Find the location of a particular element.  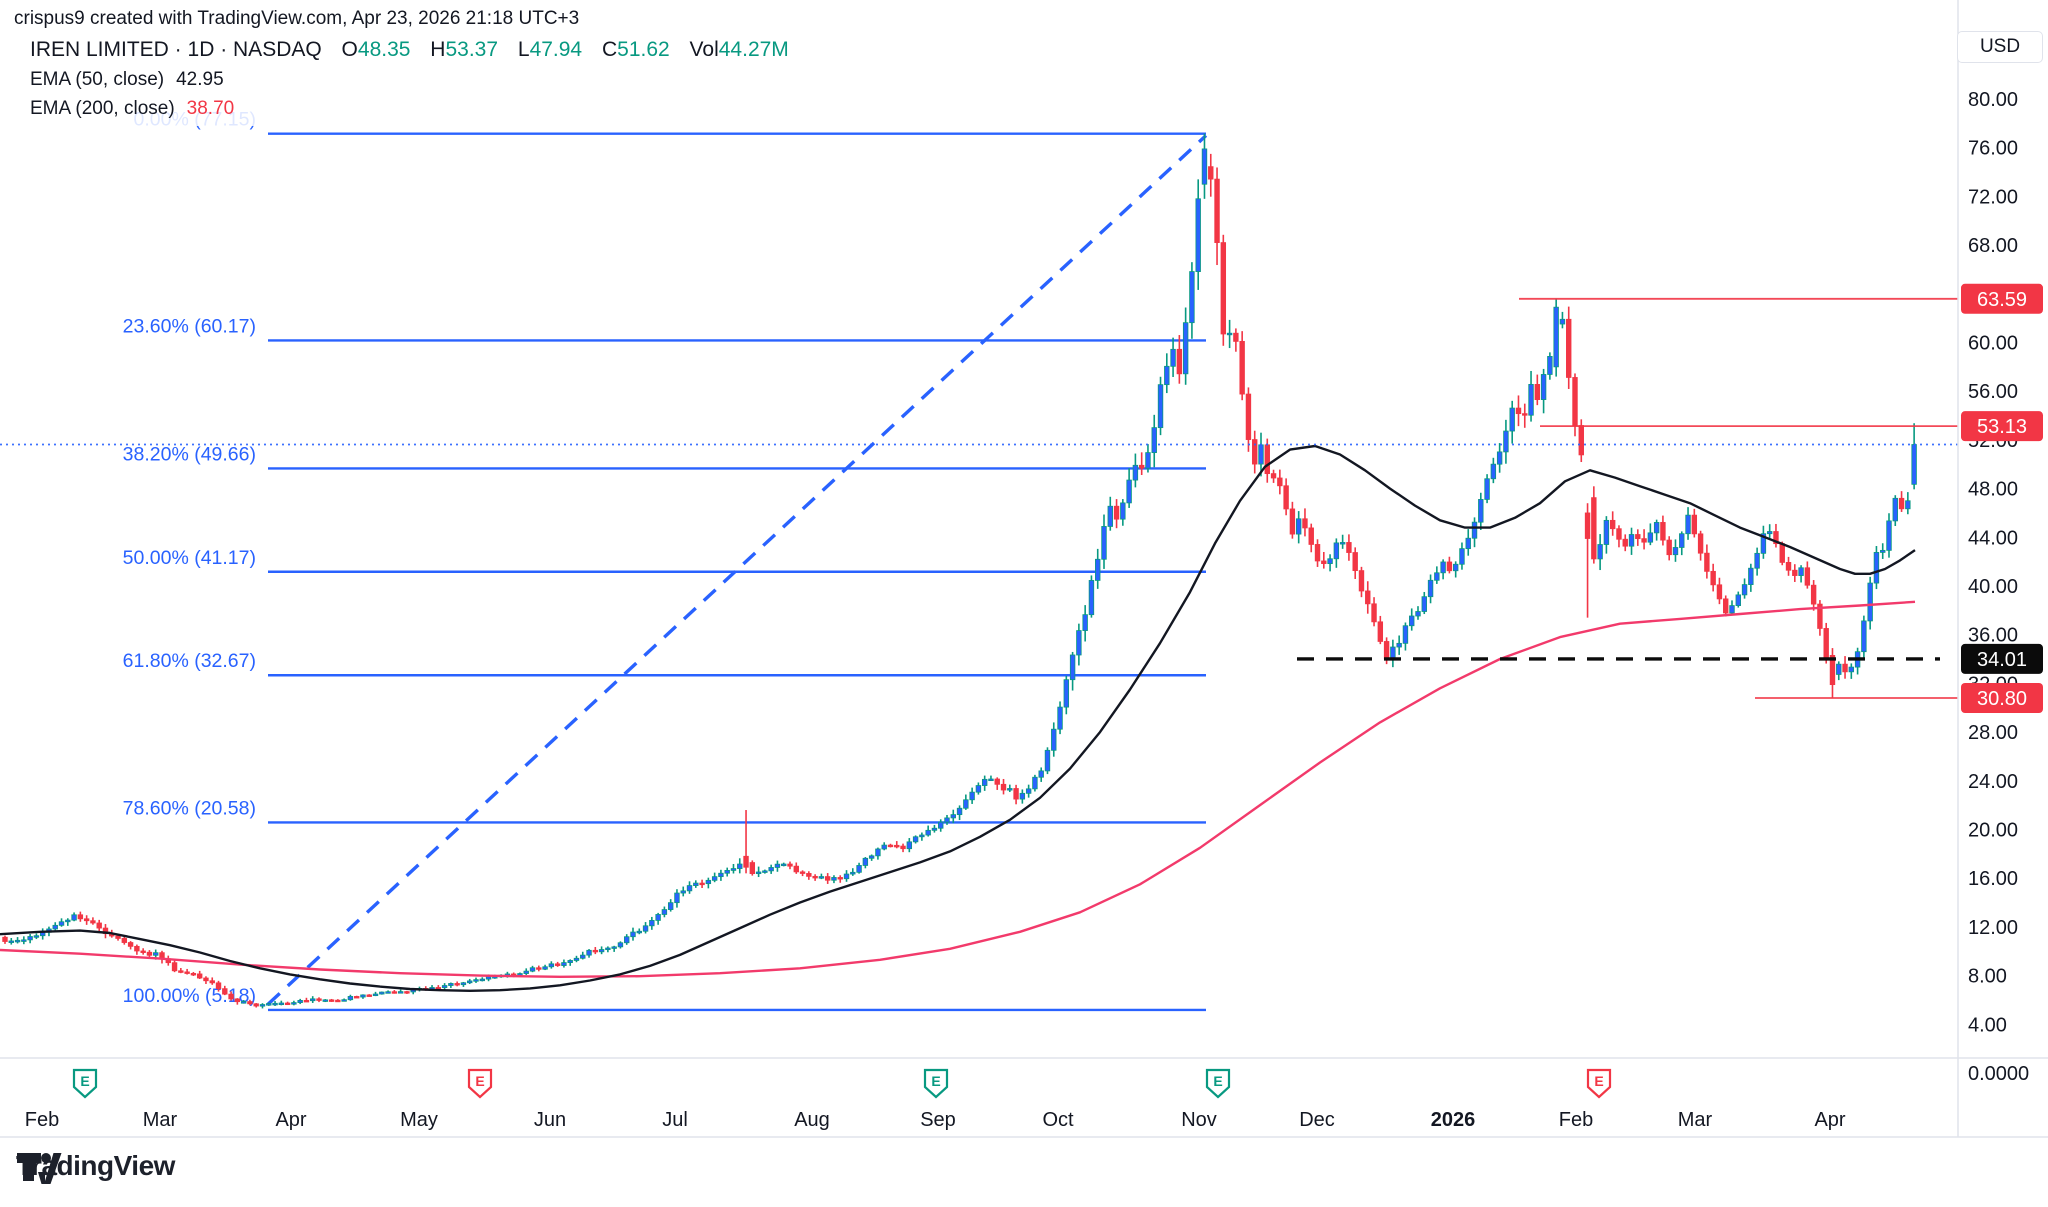

candle-wick is located at coordinates (1769, 531).